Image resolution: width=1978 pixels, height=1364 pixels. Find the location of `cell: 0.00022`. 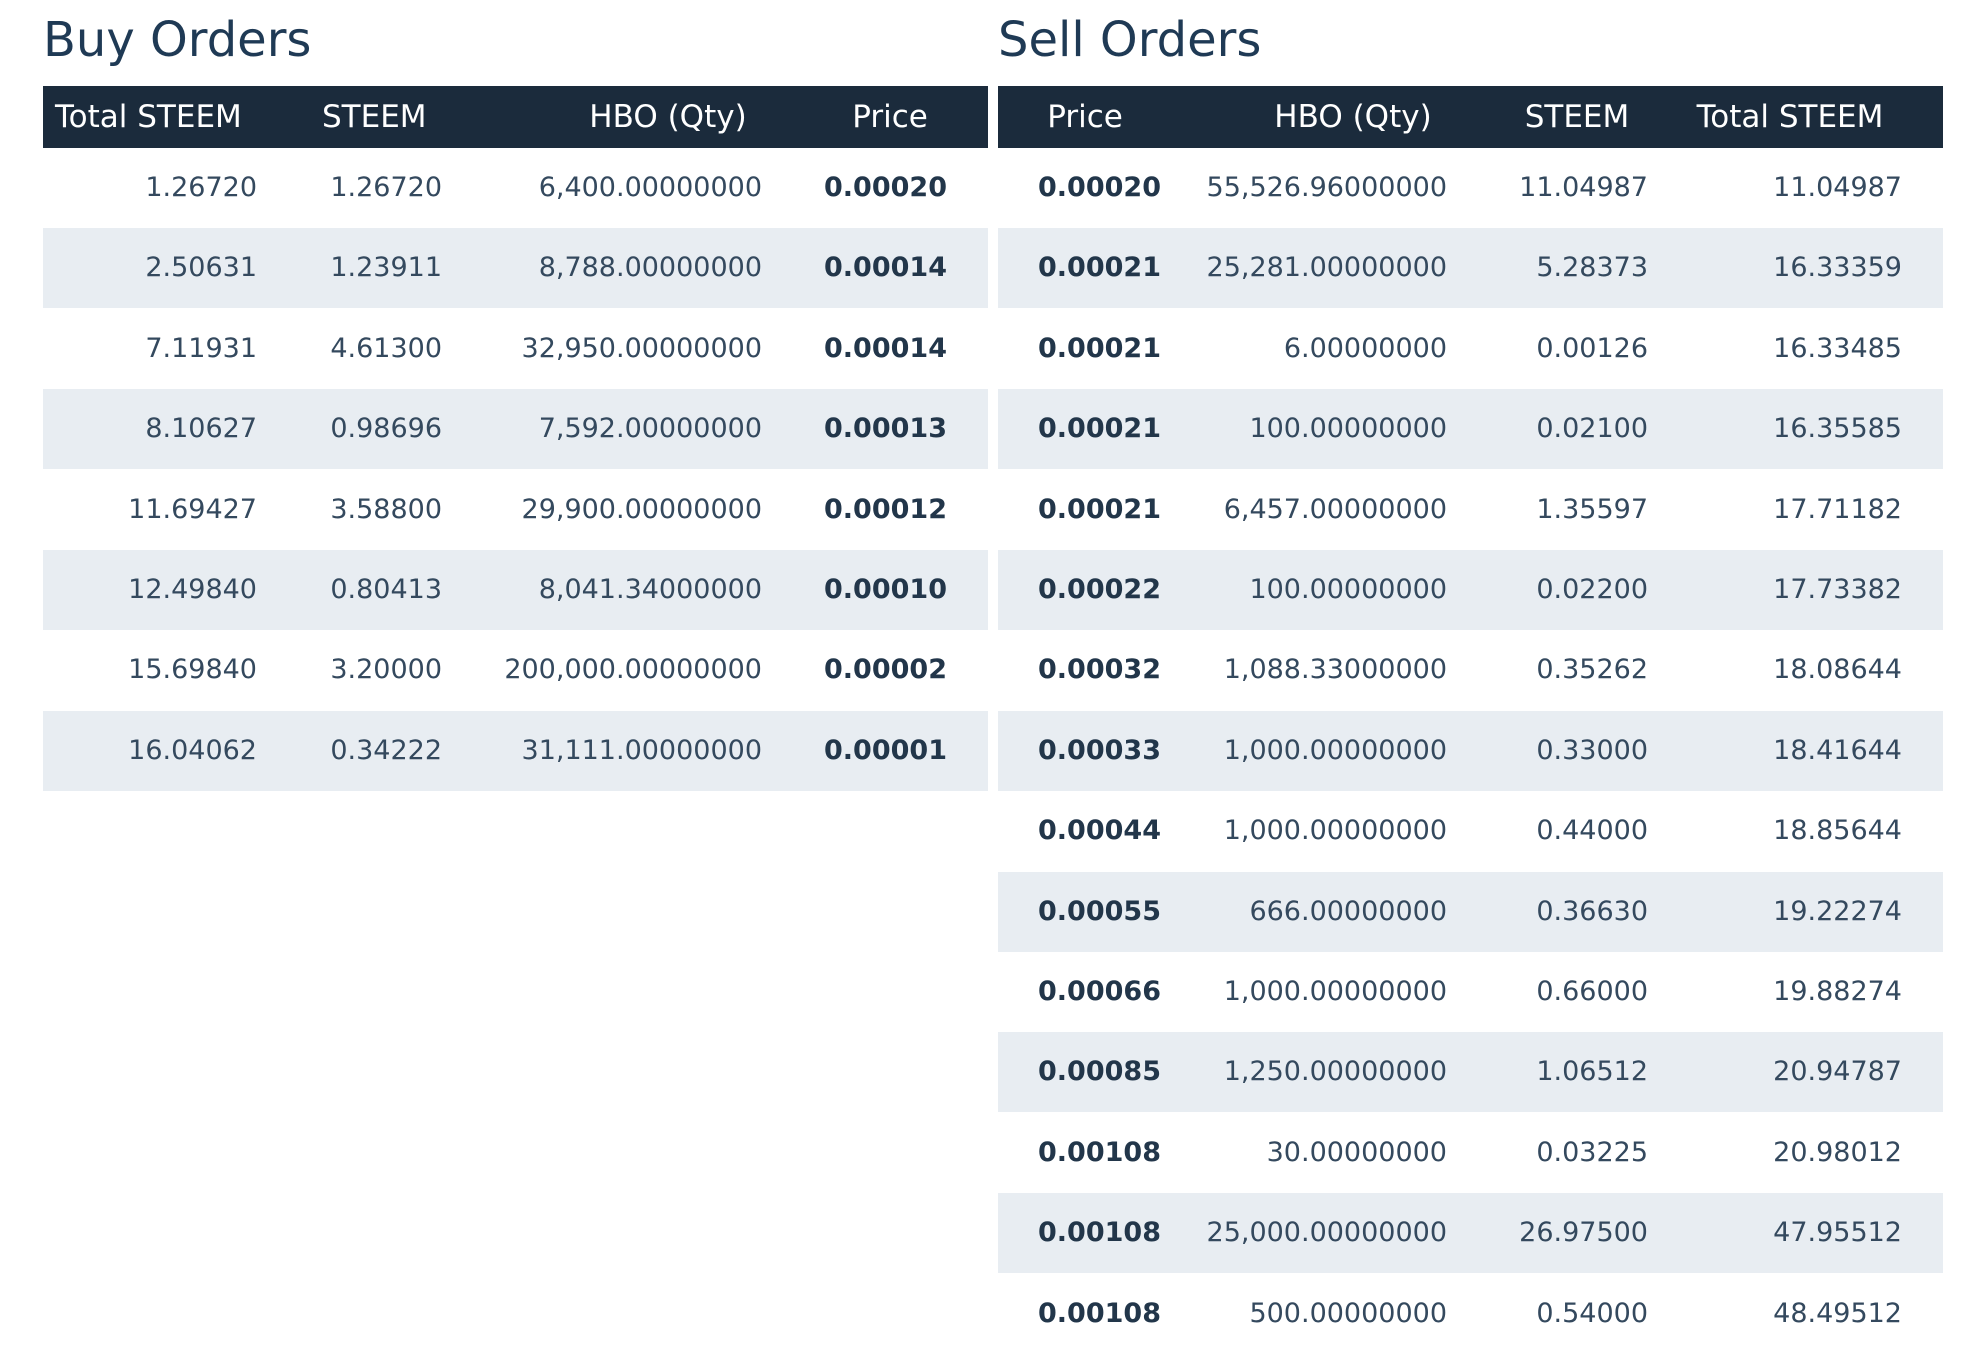

cell: 0.00022 is located at coordinates (1099, 589).